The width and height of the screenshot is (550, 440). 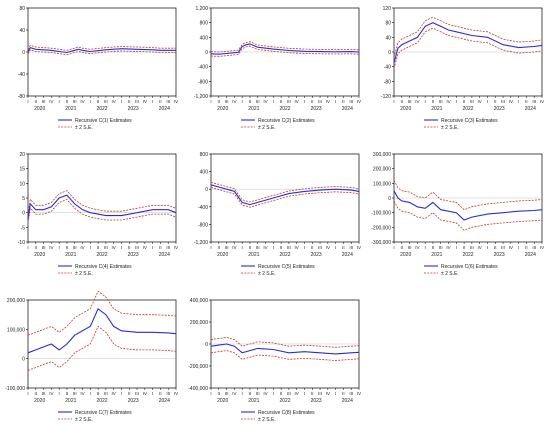 I want to click on y-tick-label: -800, so click(x=203, y=82).